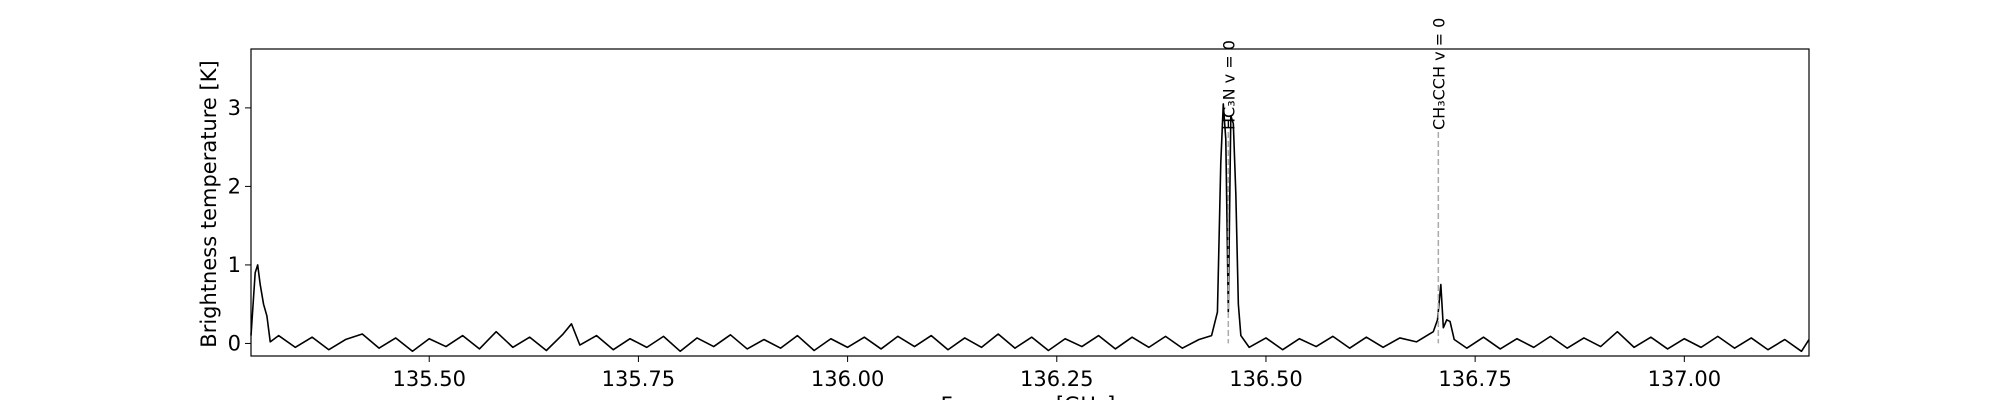 This screenshot has width=2000, height=400. I want to click on annotation-label: HC₃N v = 0, so click(1228, 85).